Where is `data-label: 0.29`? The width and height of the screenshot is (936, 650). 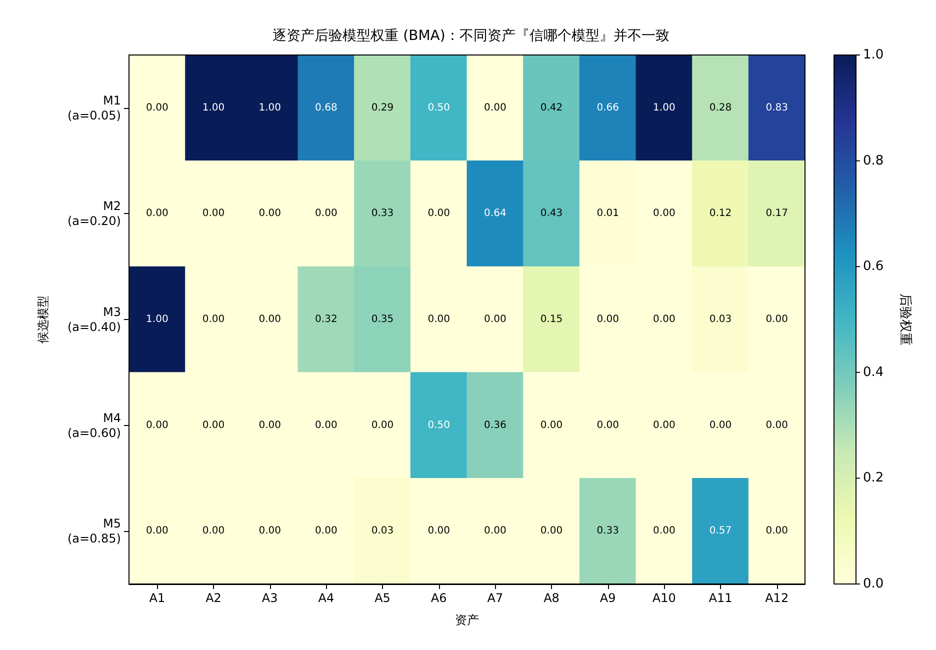
data-label: 0.29 is located at coordinates (382, 108).